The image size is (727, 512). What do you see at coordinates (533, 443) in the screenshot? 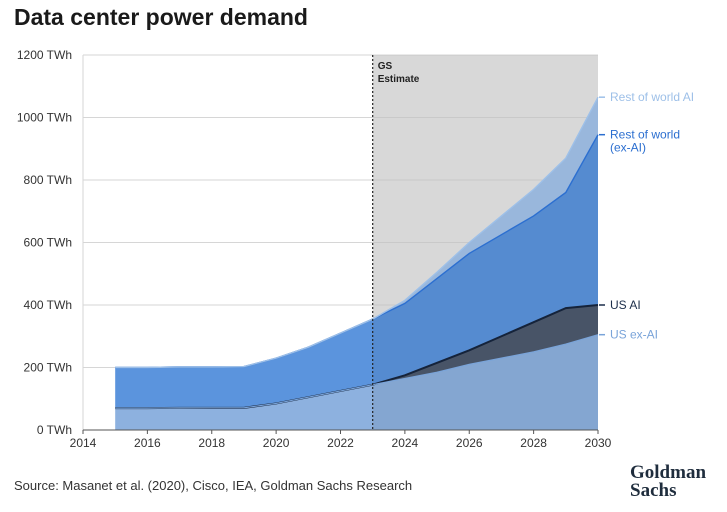
I see `x-tick-label: 2028` at bounding box center [533, 443].